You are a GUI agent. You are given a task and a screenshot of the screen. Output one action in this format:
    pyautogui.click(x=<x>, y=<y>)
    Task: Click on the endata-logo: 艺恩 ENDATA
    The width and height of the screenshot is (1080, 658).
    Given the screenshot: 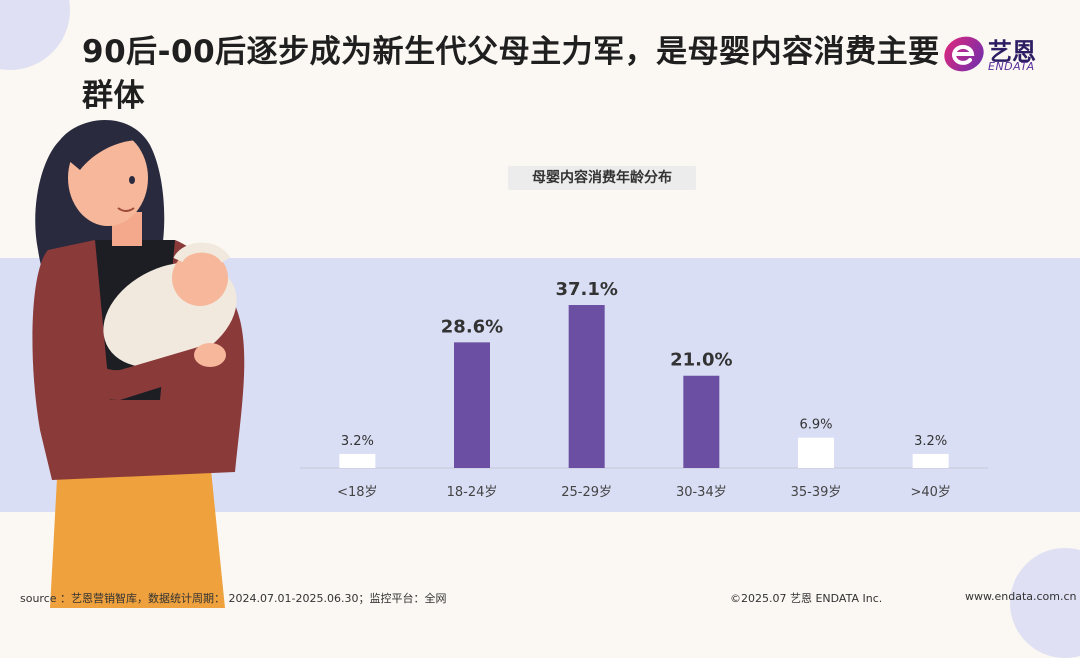 What is the action you would take?
    pyautogui.click(x=997, y=54)
    